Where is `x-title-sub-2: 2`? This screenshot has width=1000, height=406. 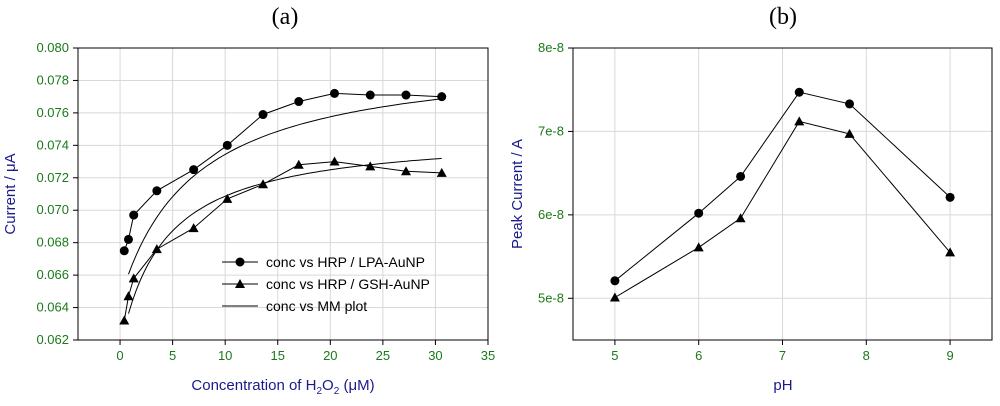
x-title-sub-2: 2 is located at coordinates (337, 391).